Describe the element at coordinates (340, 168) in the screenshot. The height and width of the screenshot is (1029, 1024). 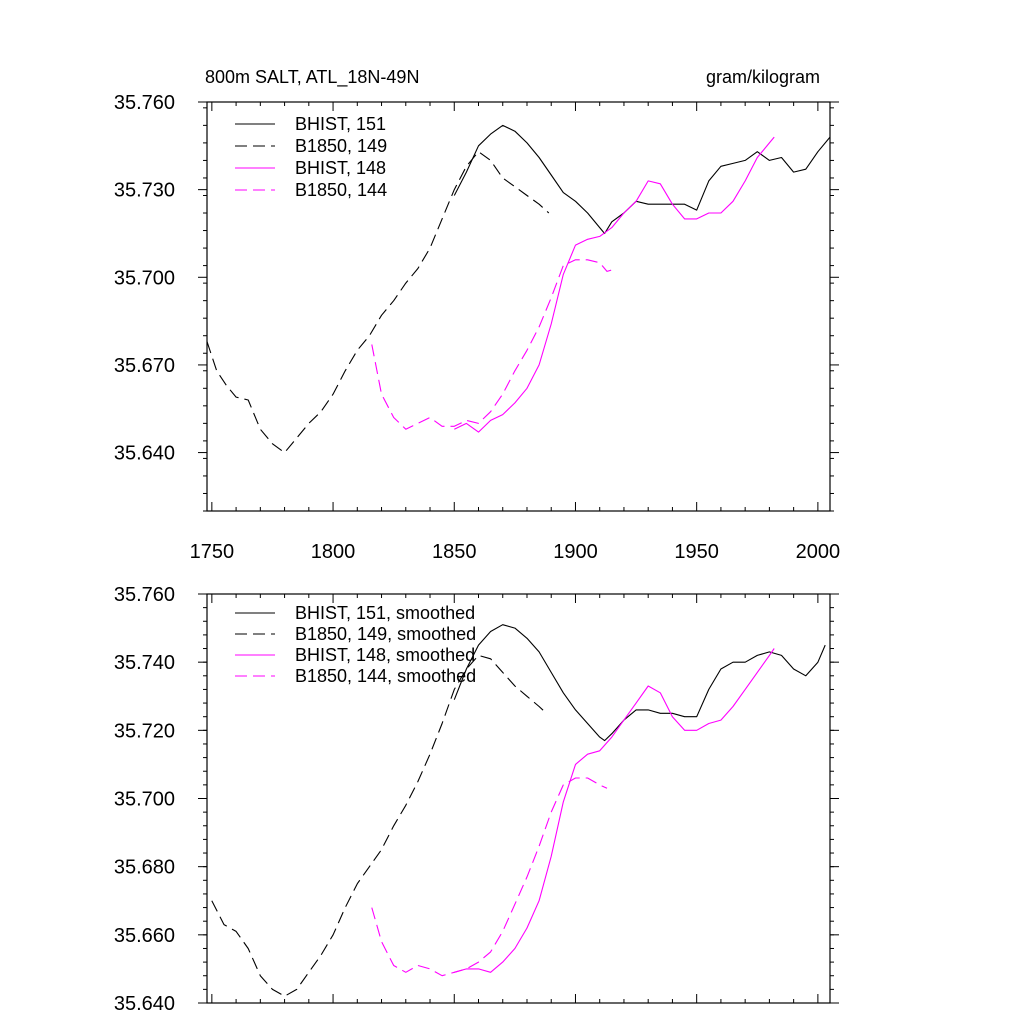
I see `legend-label: BHIST, 148` at that location.